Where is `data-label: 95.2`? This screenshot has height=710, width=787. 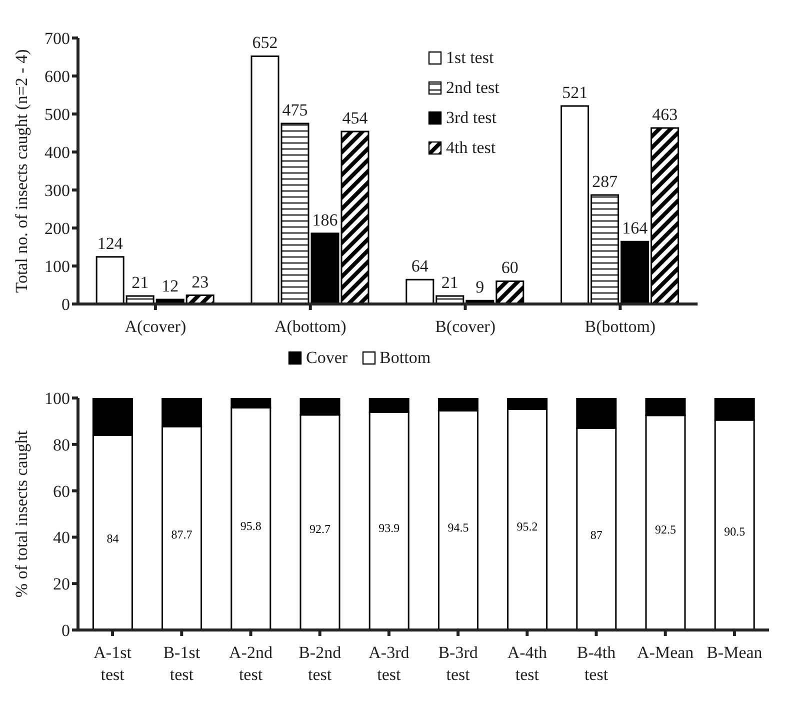
data-label: 95.2 is located at coordinates (527, 527).